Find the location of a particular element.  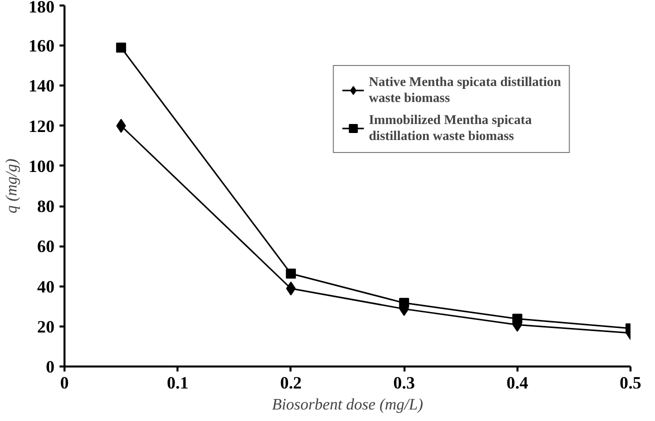

x-tick-label: 0.1 is located at coordinates (177, 383).